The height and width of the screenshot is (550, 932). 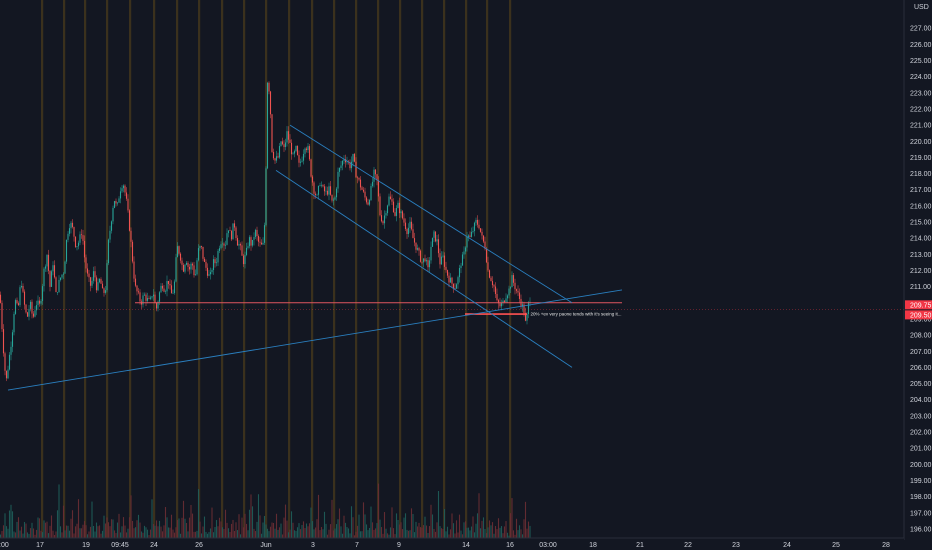 I want to click on last-price-tag-bg, so click(x=918, y=305).